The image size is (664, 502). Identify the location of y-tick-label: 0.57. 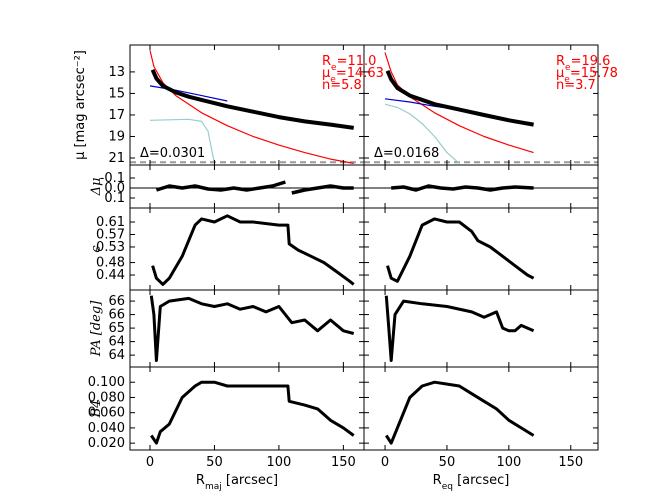
(110, 235).